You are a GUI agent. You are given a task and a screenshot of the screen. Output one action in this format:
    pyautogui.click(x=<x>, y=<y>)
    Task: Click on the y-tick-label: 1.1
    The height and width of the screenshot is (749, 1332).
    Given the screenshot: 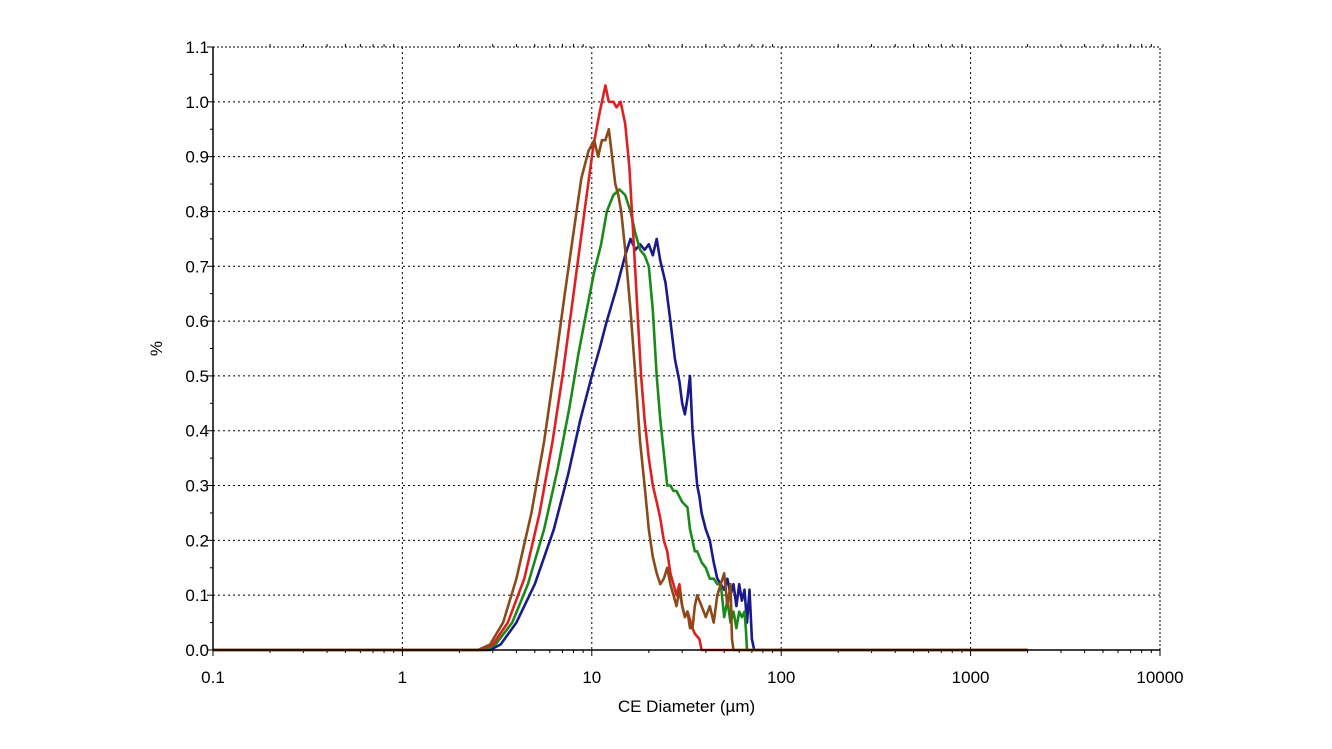 What is the action you would take?
    pyautogui.click(x=197, y=47)
    